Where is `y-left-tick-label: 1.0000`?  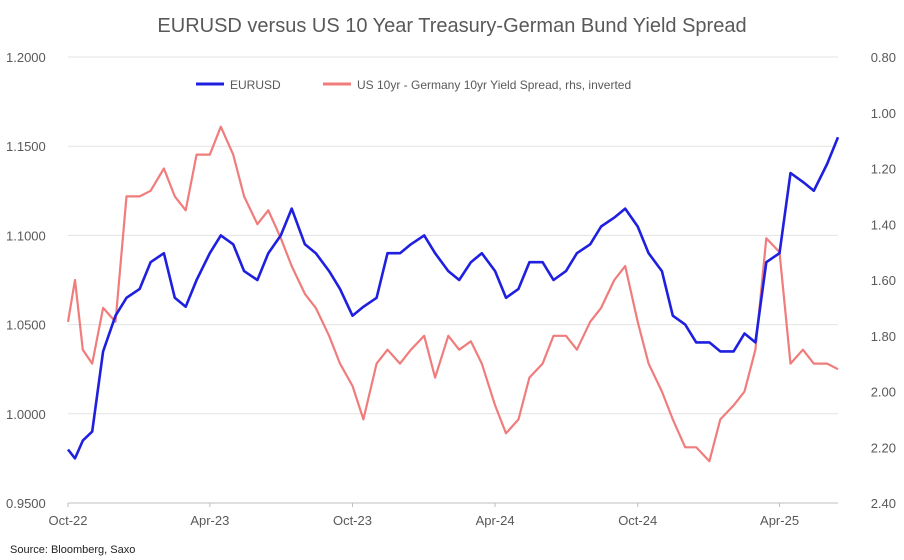 y-left-tick-label: 1.0000 is located at coordinates (26, 414).